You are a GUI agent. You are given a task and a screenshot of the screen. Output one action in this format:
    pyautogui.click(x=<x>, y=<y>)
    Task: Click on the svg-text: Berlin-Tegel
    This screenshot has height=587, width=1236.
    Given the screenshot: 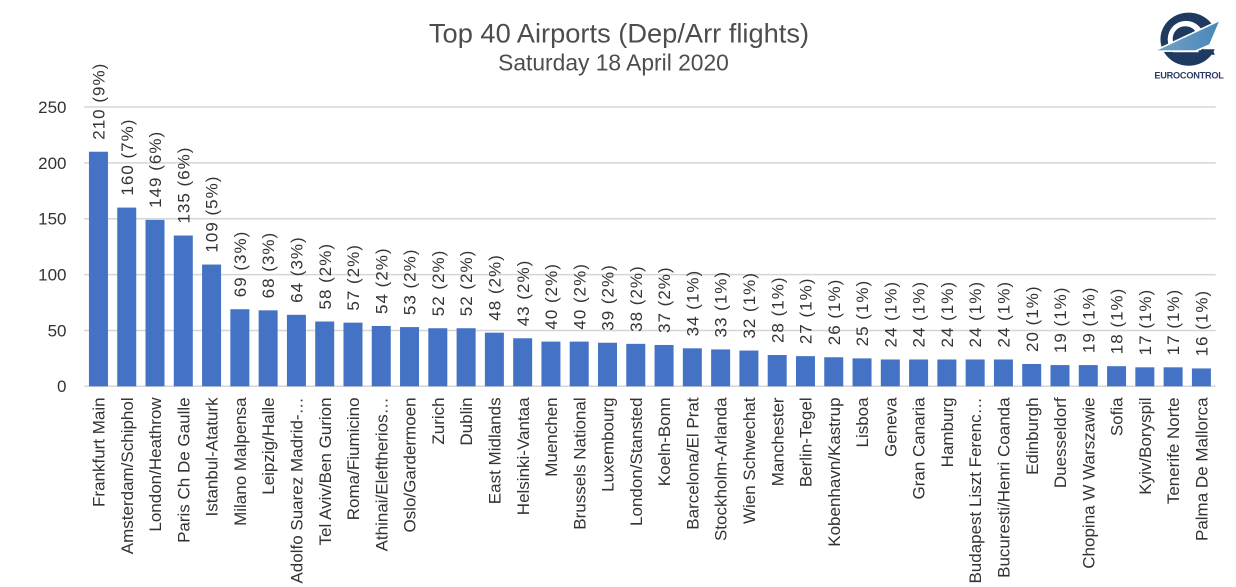 What is the action you would take?
    pyautogui.click(x=806, y=442)
    